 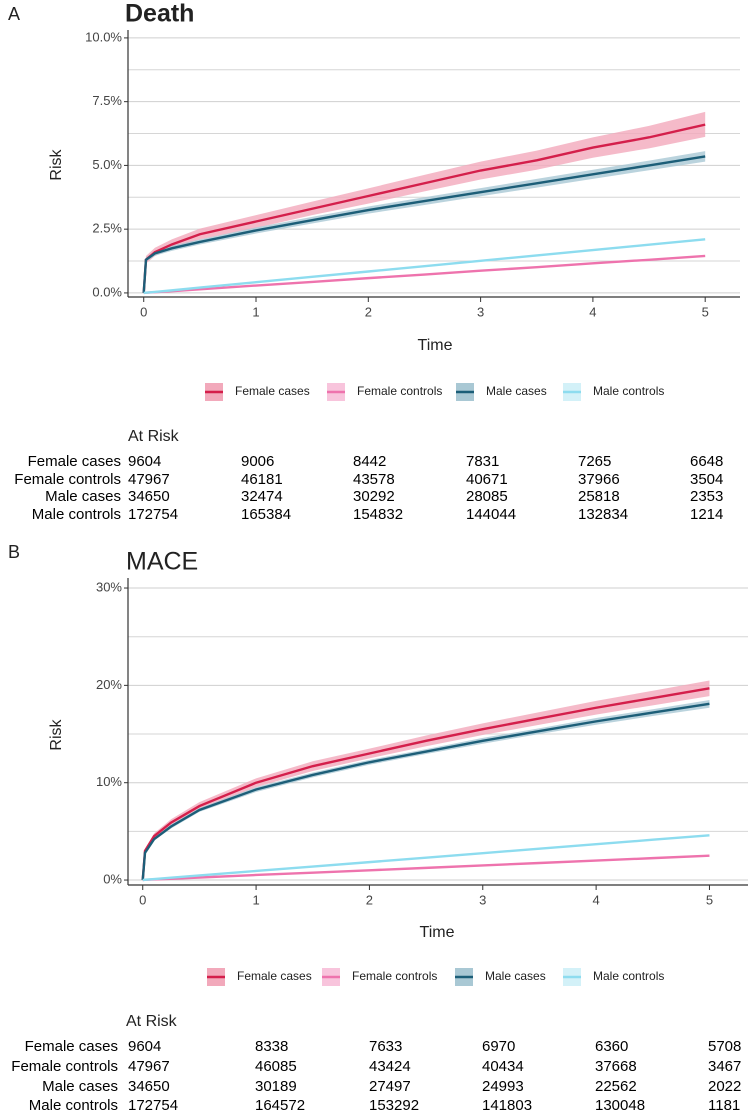 What do you see at coordinates (482, 461) in the screenshot?
I see `table-cell: 7831` at bounding box center [482, 461].